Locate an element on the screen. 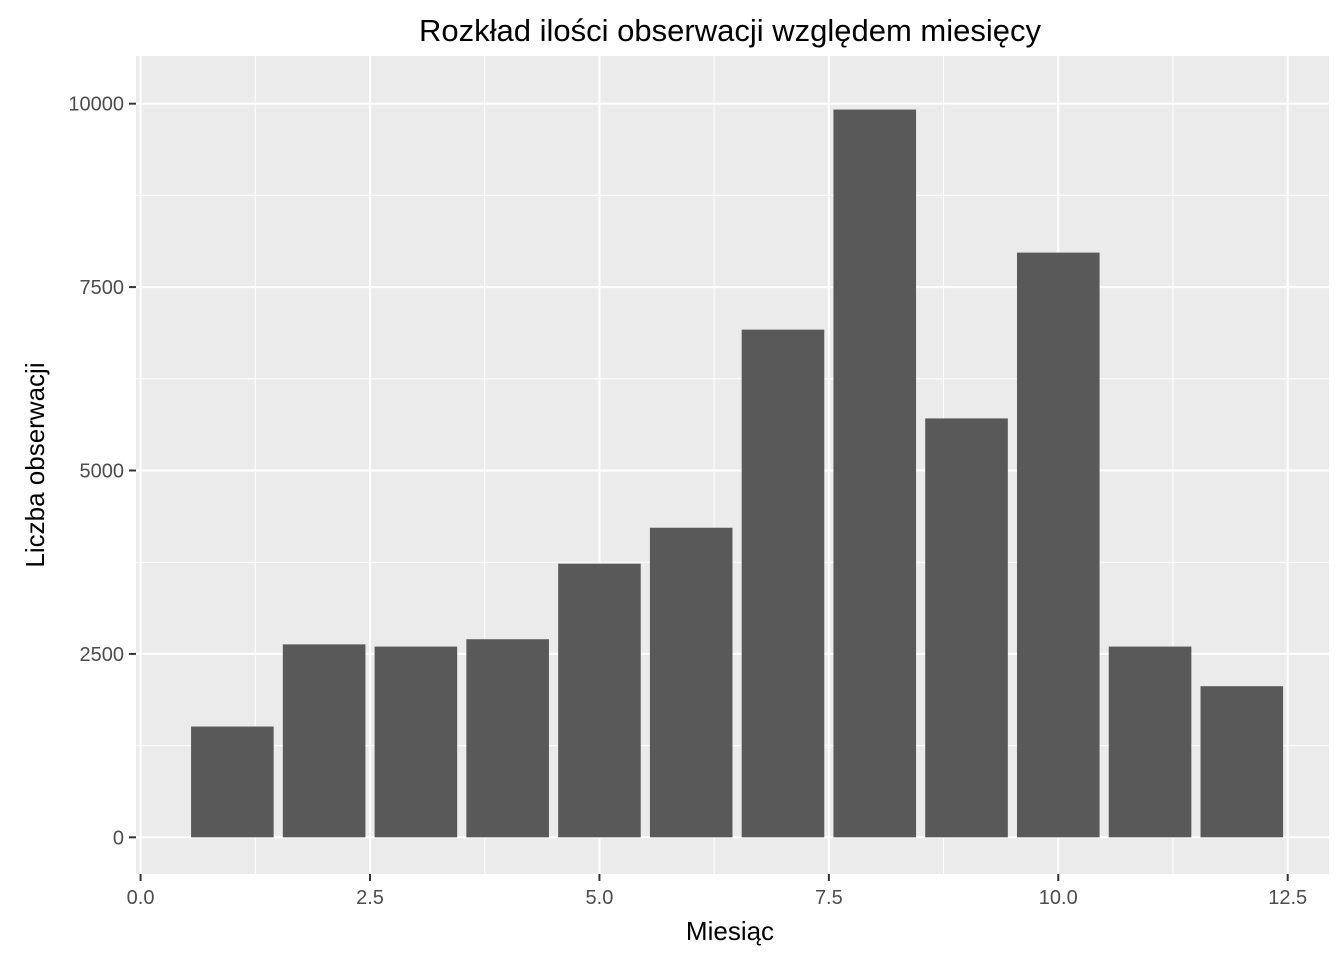 This screenshot has height=960, width=1344. y-axis-title: Liczba obserwacji is located at coordinates (35, 464).